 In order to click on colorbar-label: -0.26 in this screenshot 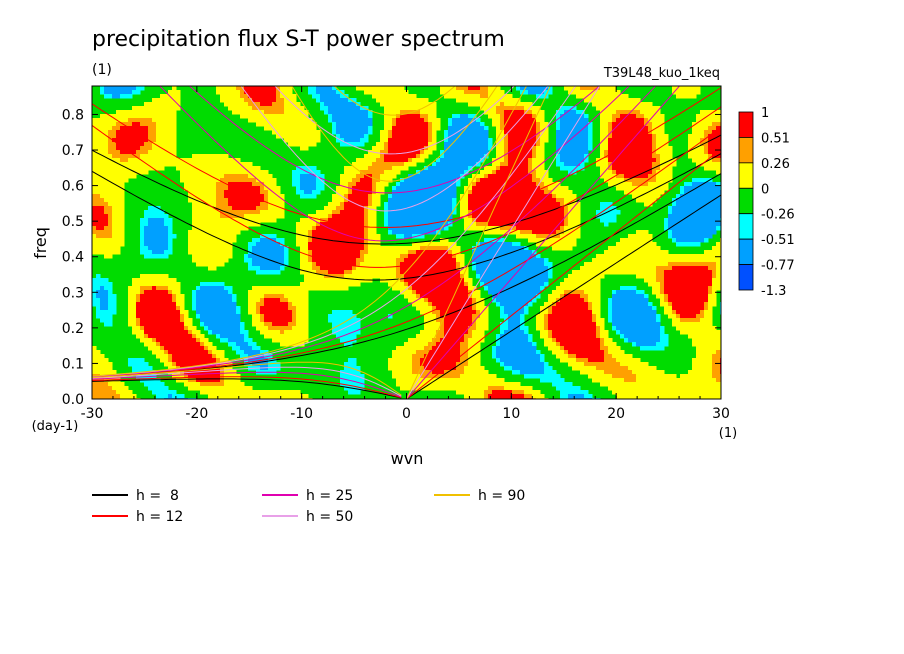, I will do `click(778, 215)`.